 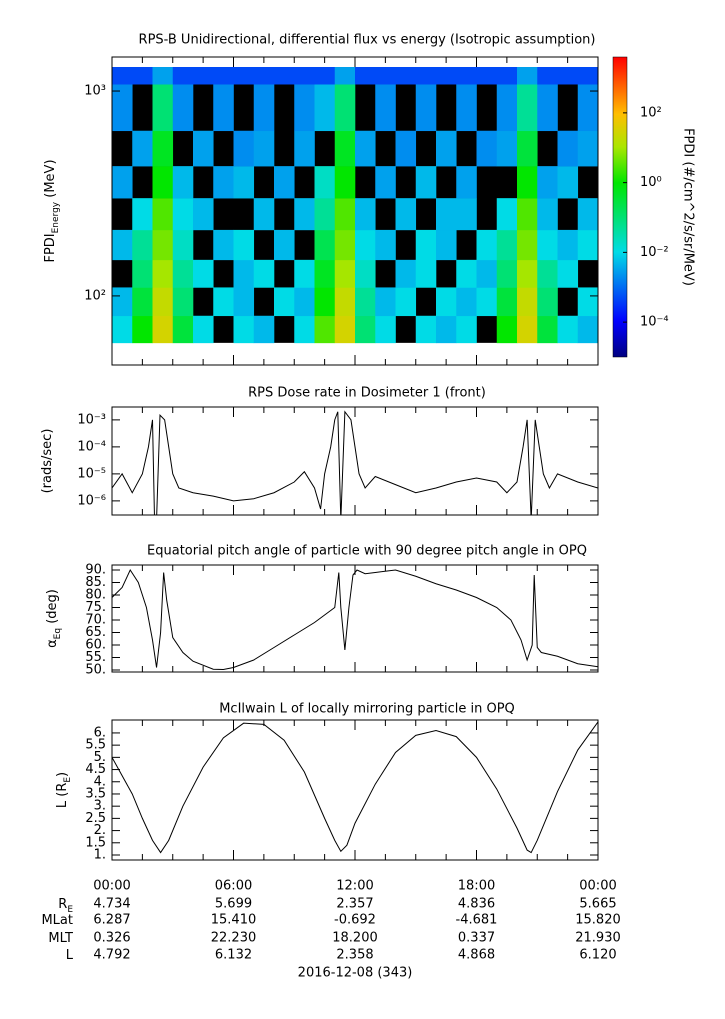 I want to click on ephemeris-label-text: MLat, so click(x=57, y=920).